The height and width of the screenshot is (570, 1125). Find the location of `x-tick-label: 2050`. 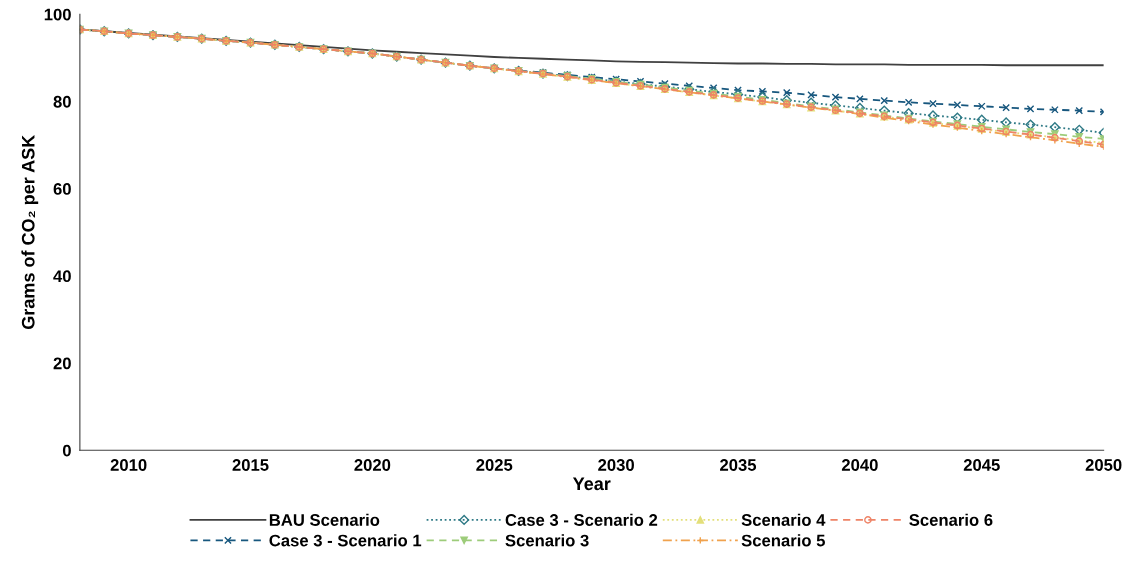

x-tick-label: 2050 is located at coordinates (1103, 465).